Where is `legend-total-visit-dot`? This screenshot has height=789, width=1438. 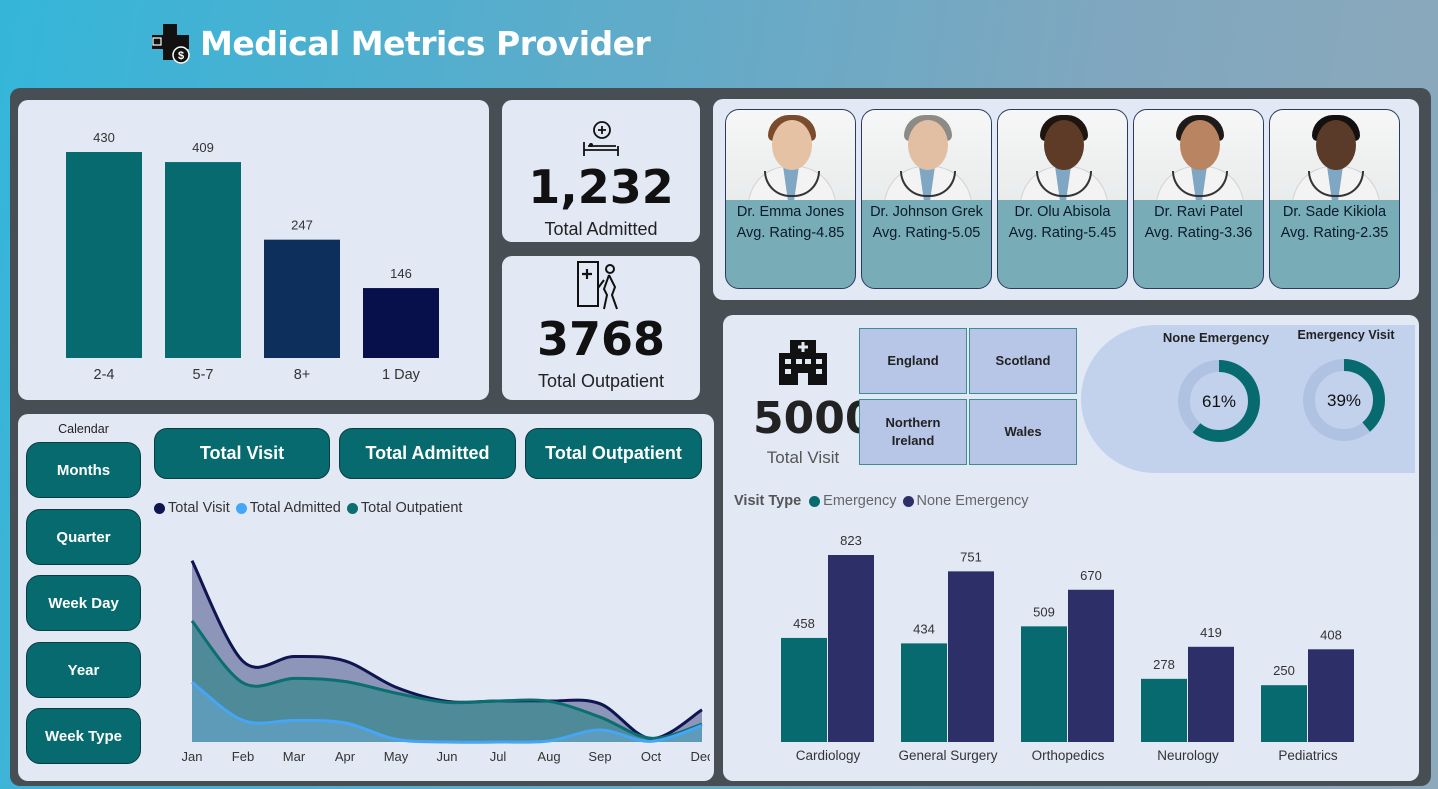 legend-total-visit-dot is located at coordinates (159, 508).